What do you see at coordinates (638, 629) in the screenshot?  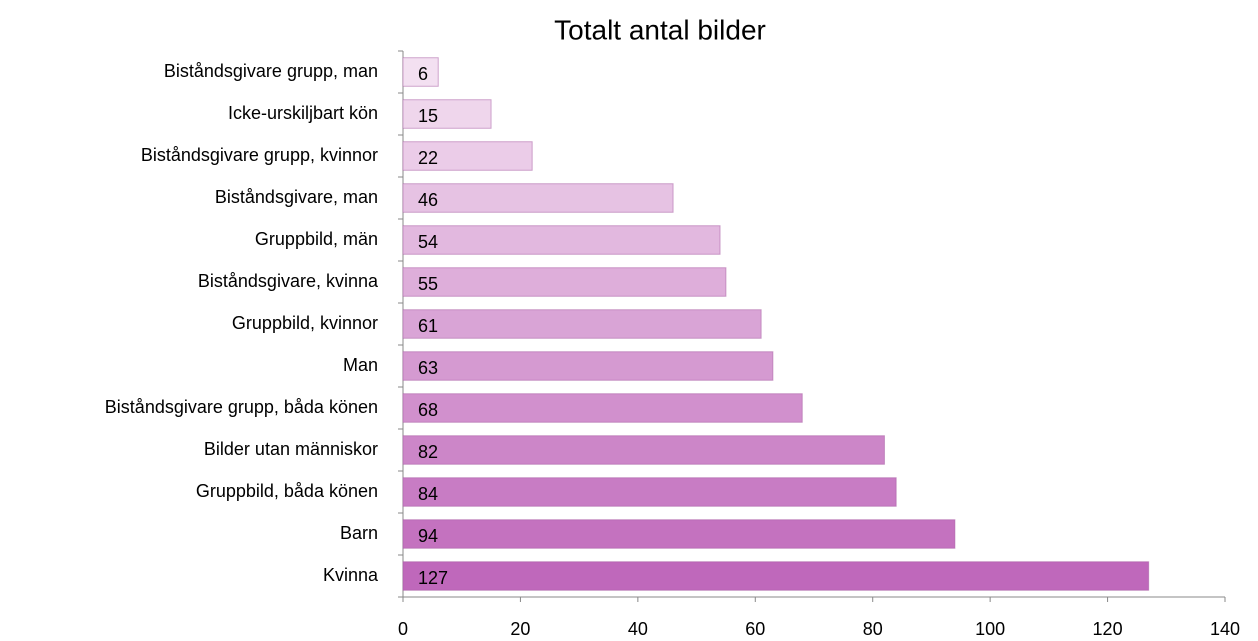 I see `x-tick-label: 40` at bounding box center [638, 629].